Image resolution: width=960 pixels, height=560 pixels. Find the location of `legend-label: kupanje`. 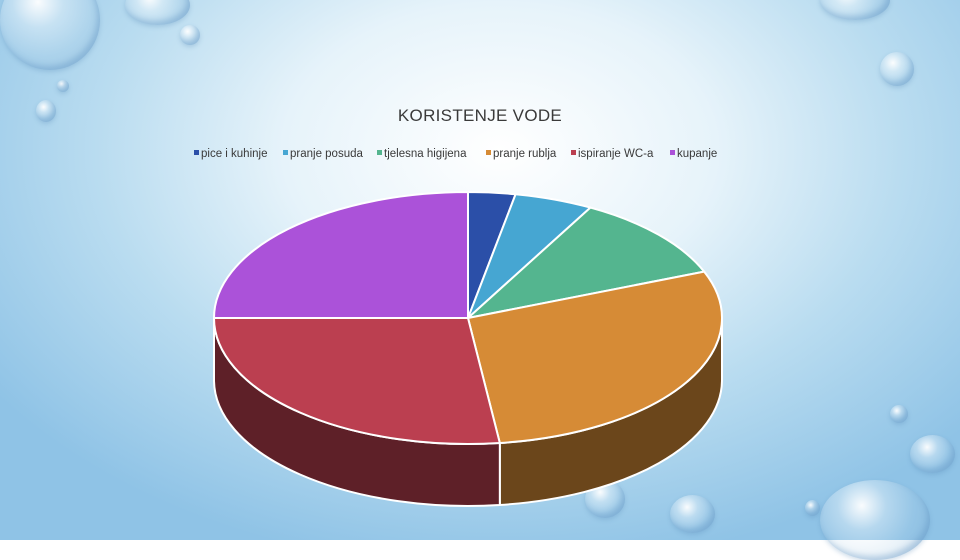

legend-label: kupanje is located at coordinates (697, 154).